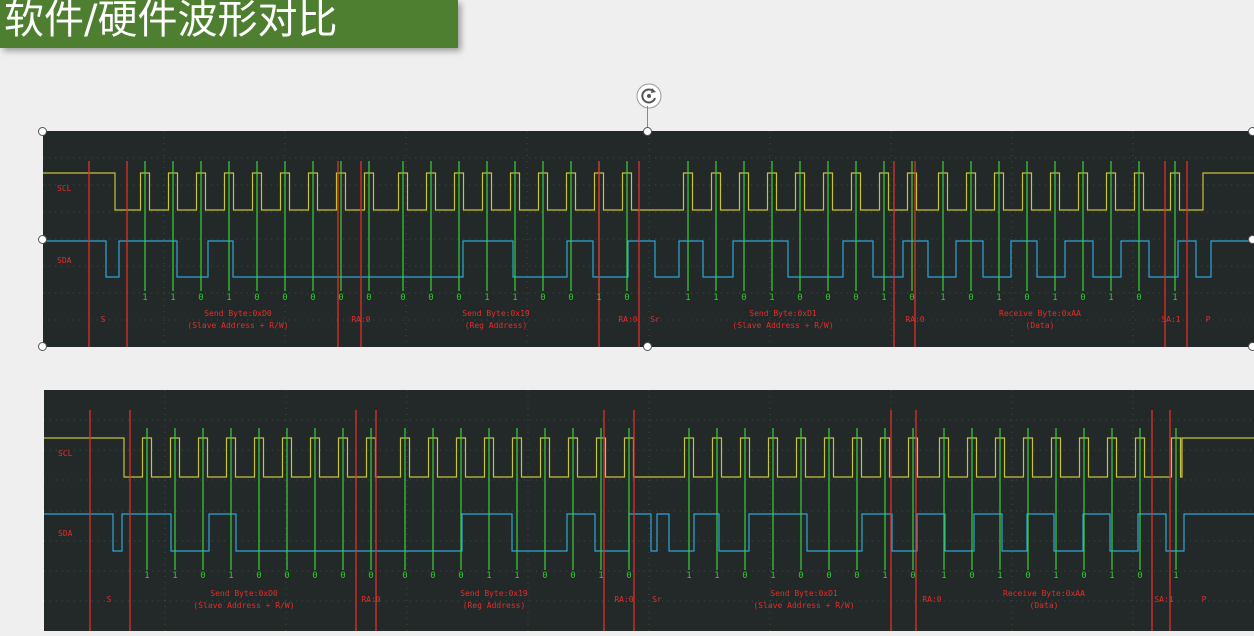 The width and height of the screenshot is (1254, 636). Describe the element at coordinates (229, 24) in the screenshot. I see `slide-title: 软件/硬件波形对比` at that location.